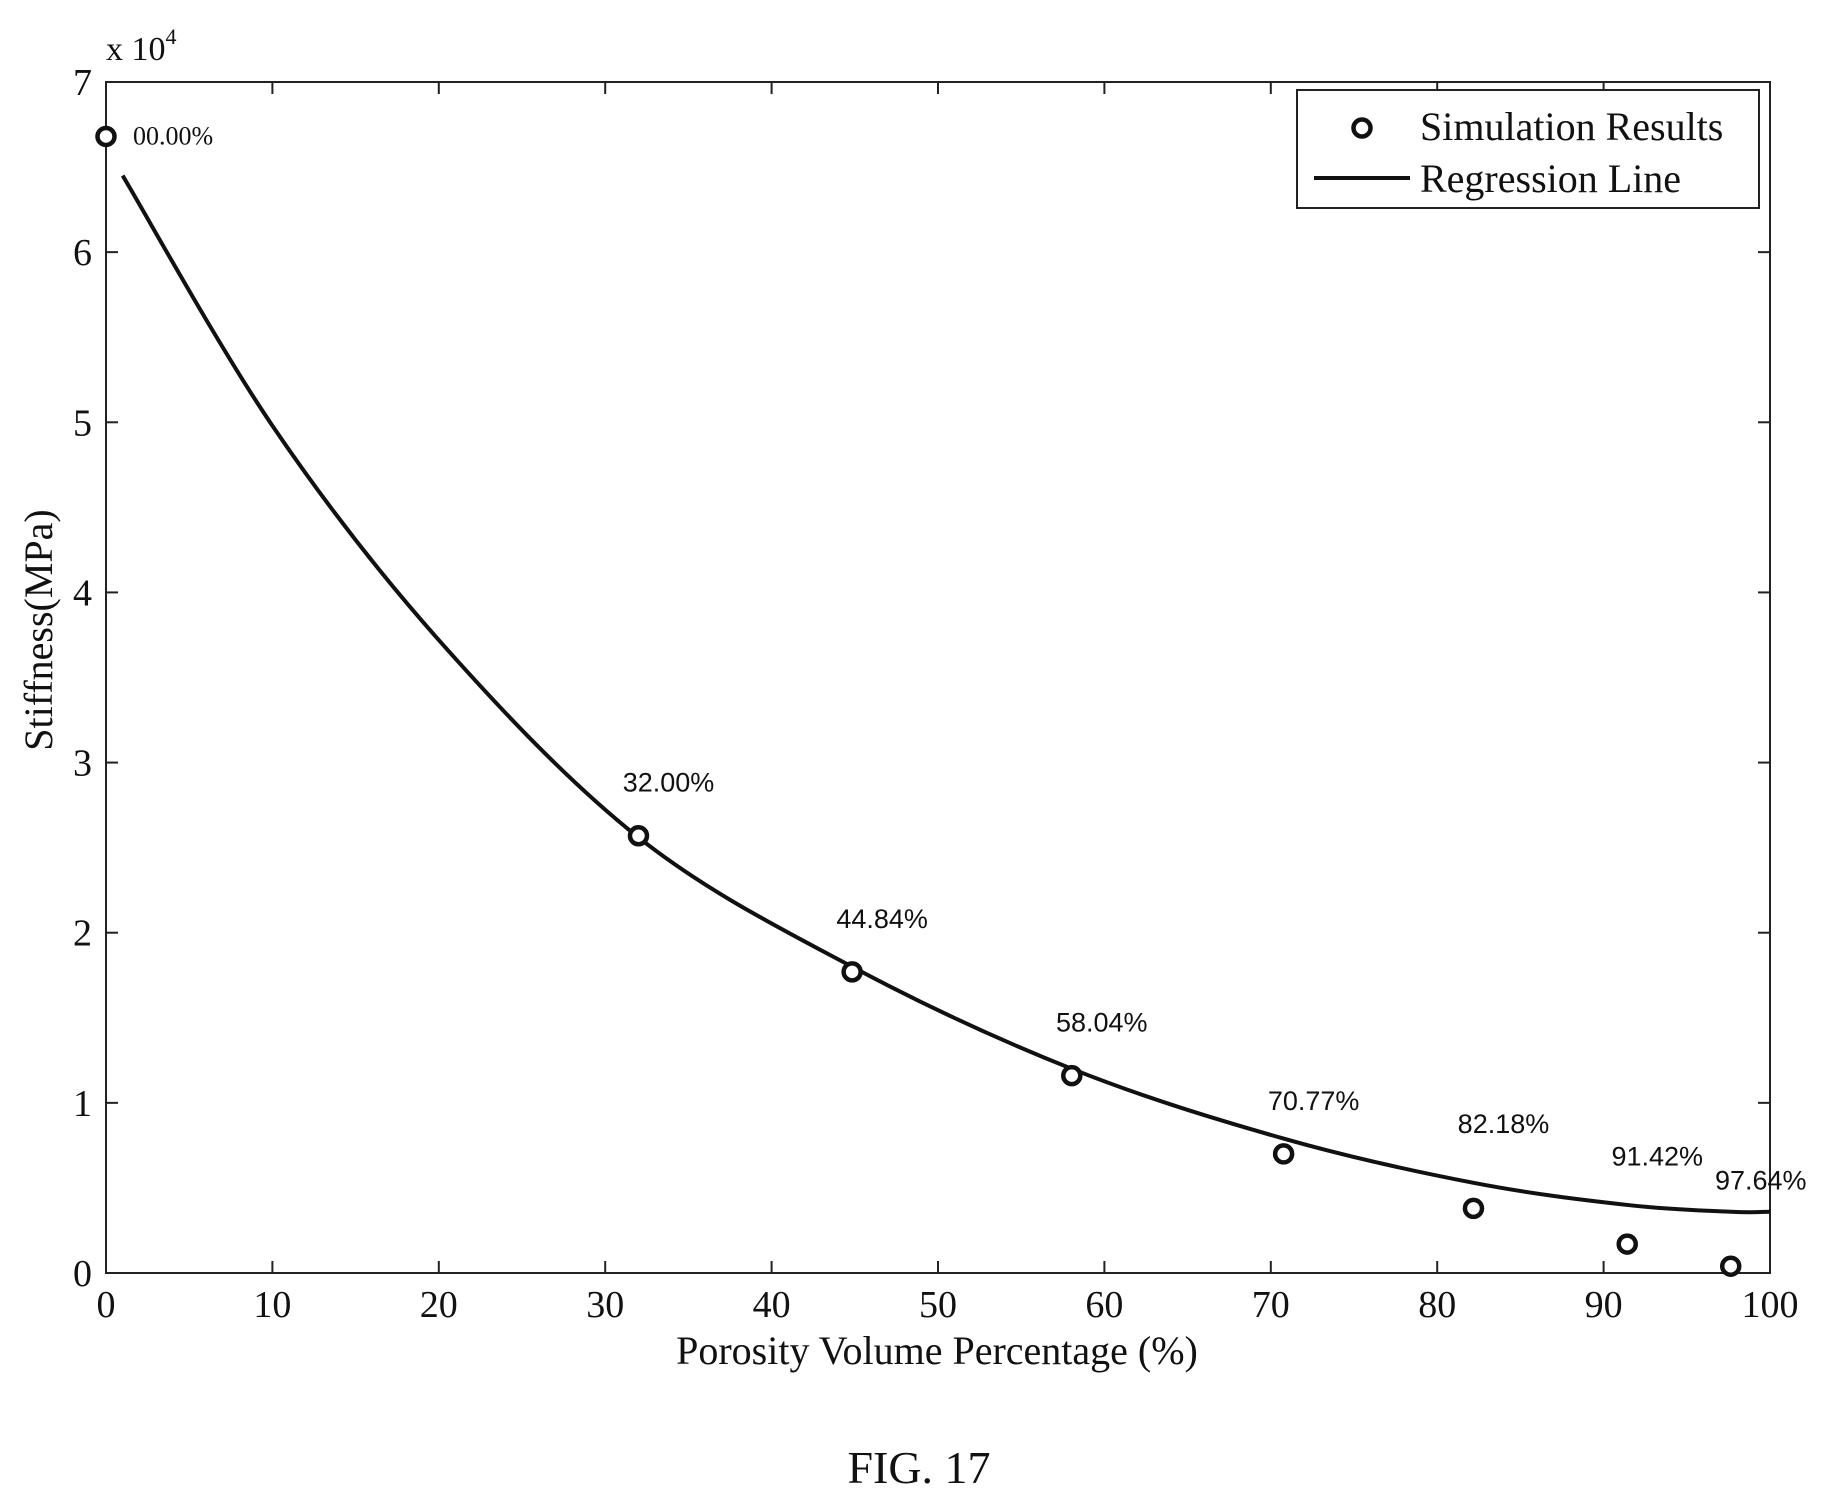 This screenshot has height=1511, width=1838. I want to click on x-tick-label: 60, so click(1104, 1305).